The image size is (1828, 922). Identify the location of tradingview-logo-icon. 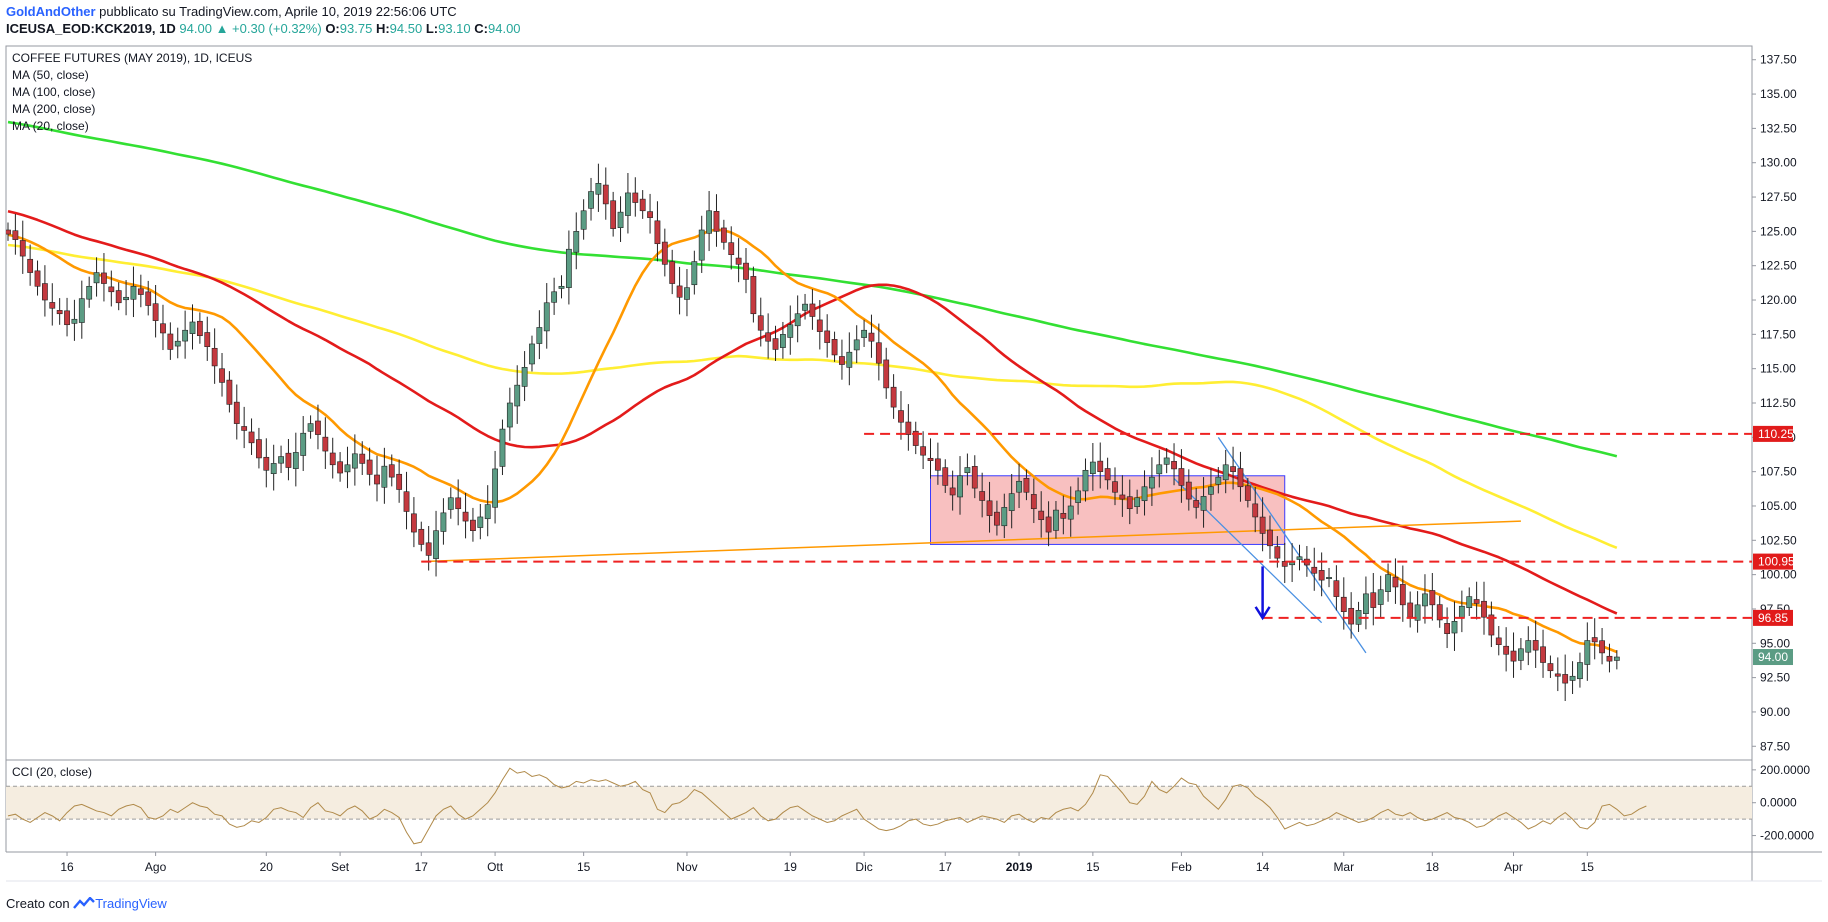
(84, 902).